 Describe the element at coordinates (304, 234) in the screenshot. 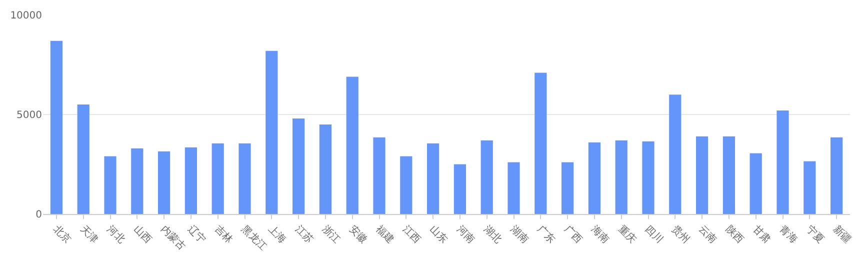

I see `x-tick-label: 江苏` at that location.